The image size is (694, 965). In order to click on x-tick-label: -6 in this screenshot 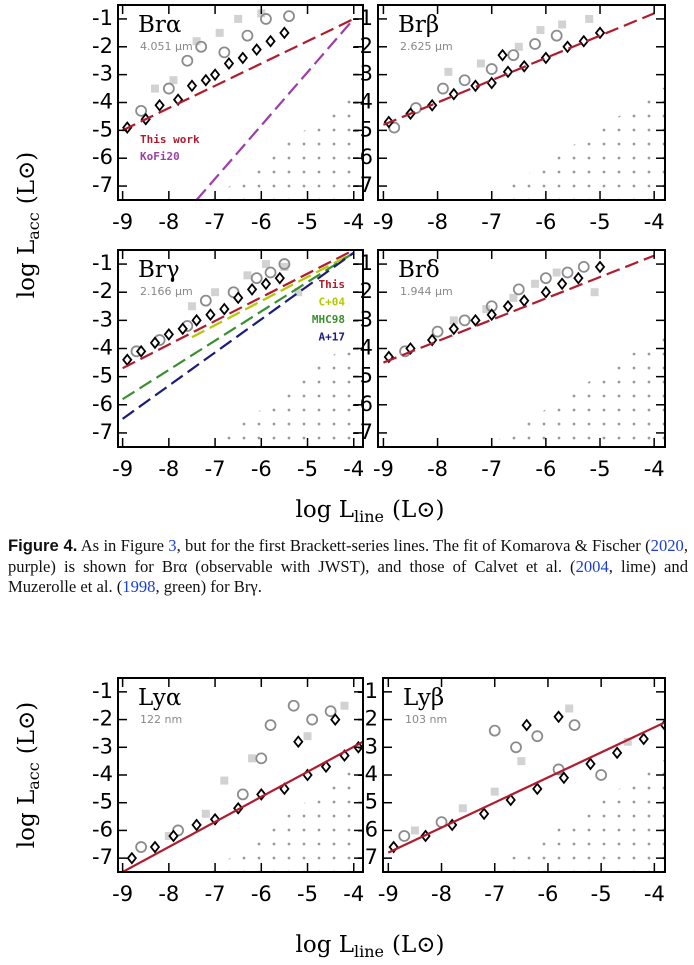, I will do `click(261, 469)`.